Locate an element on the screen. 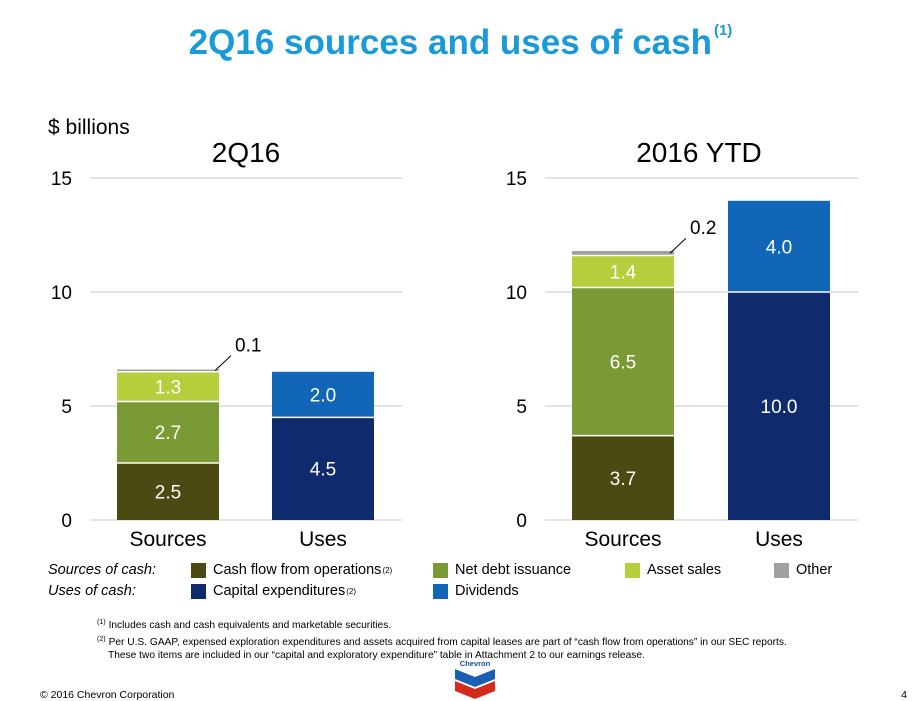 This screenshot has width=921, height=701. chart1-bar-uses-capital-expenditures is located at coordinates (323, 468).